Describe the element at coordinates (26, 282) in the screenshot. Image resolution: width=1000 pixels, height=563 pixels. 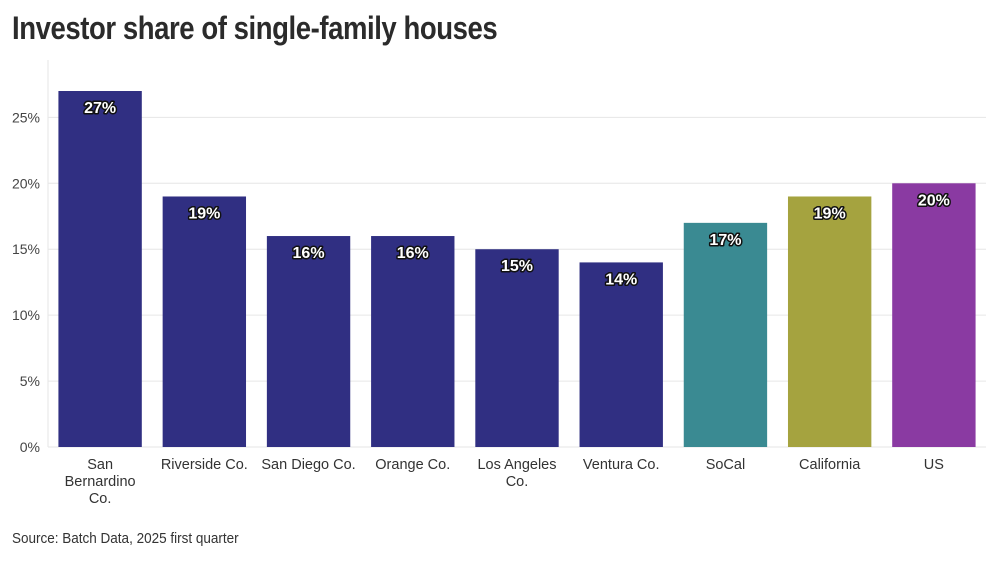
I see `y-axis: 0% 5% 10% 15% 20% 25%` at that location.